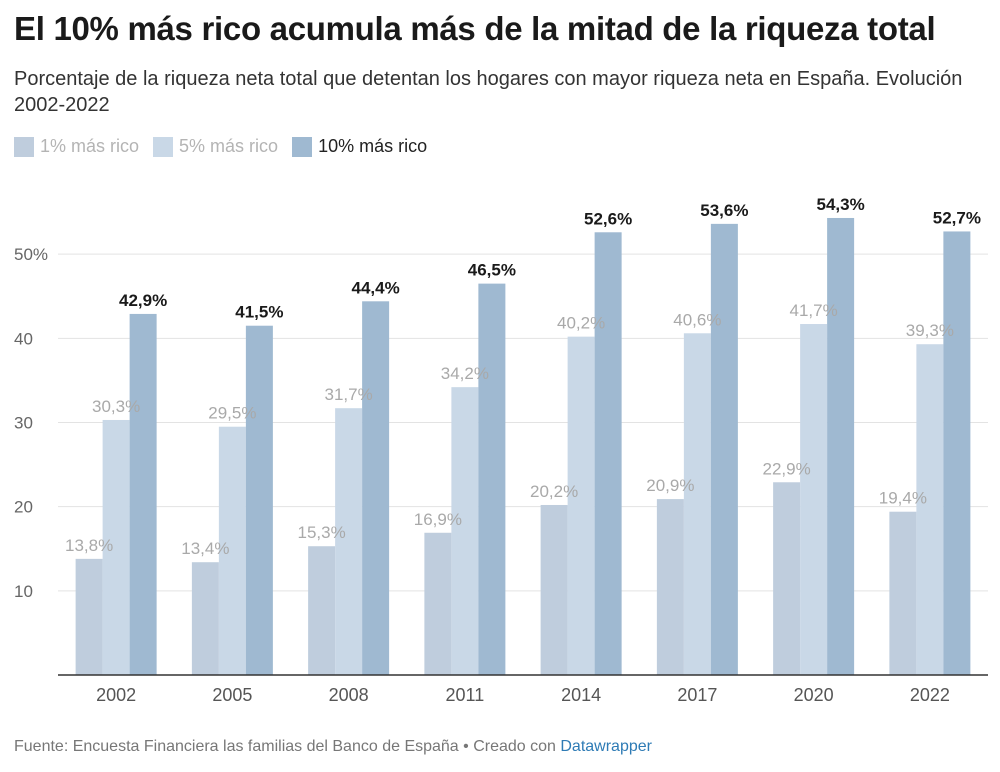 Image resolution: width=1000 pixels, height=772 pixels. What do you see at coordinates (373, 146) in the screenshot?
I see `legend-label-10pct: 10% más rico` at bounding box center [373, 146].